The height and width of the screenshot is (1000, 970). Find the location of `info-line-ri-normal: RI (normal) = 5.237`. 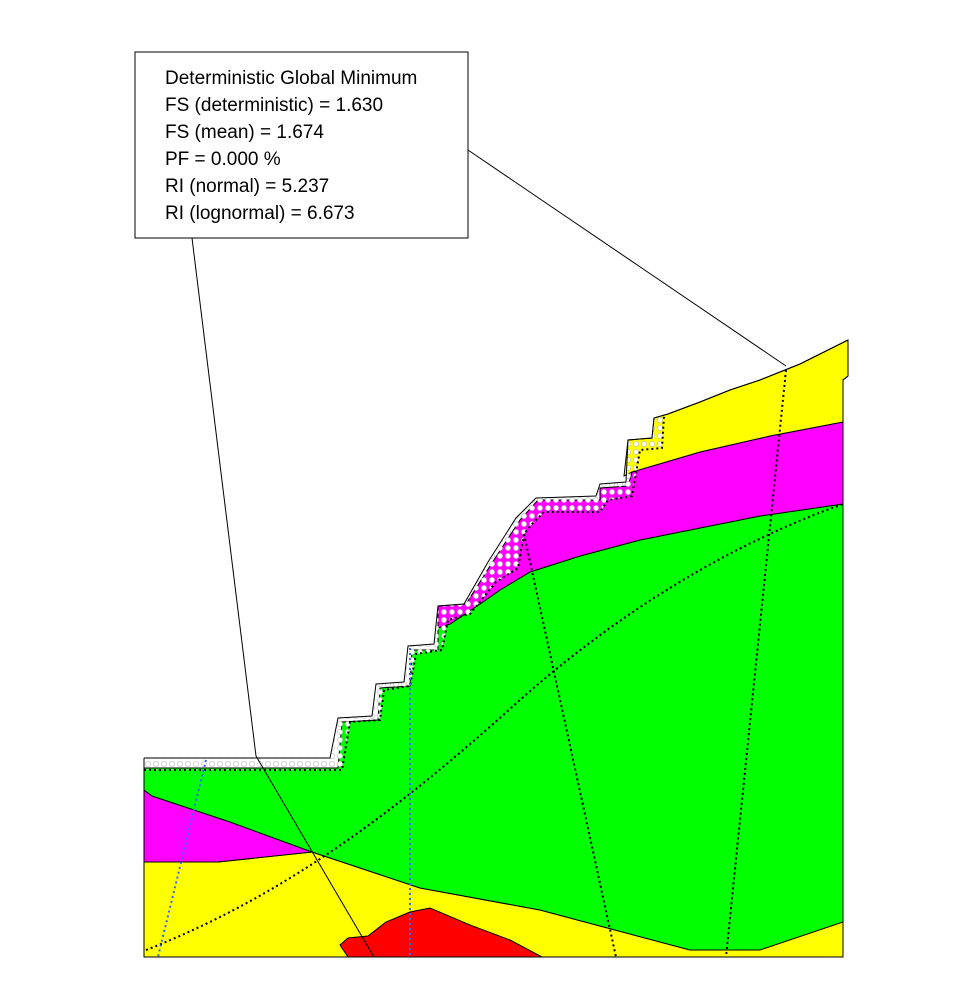

info-line-ri-normal: RI (normal) = 5.237 is located at coordinates (247, 186).